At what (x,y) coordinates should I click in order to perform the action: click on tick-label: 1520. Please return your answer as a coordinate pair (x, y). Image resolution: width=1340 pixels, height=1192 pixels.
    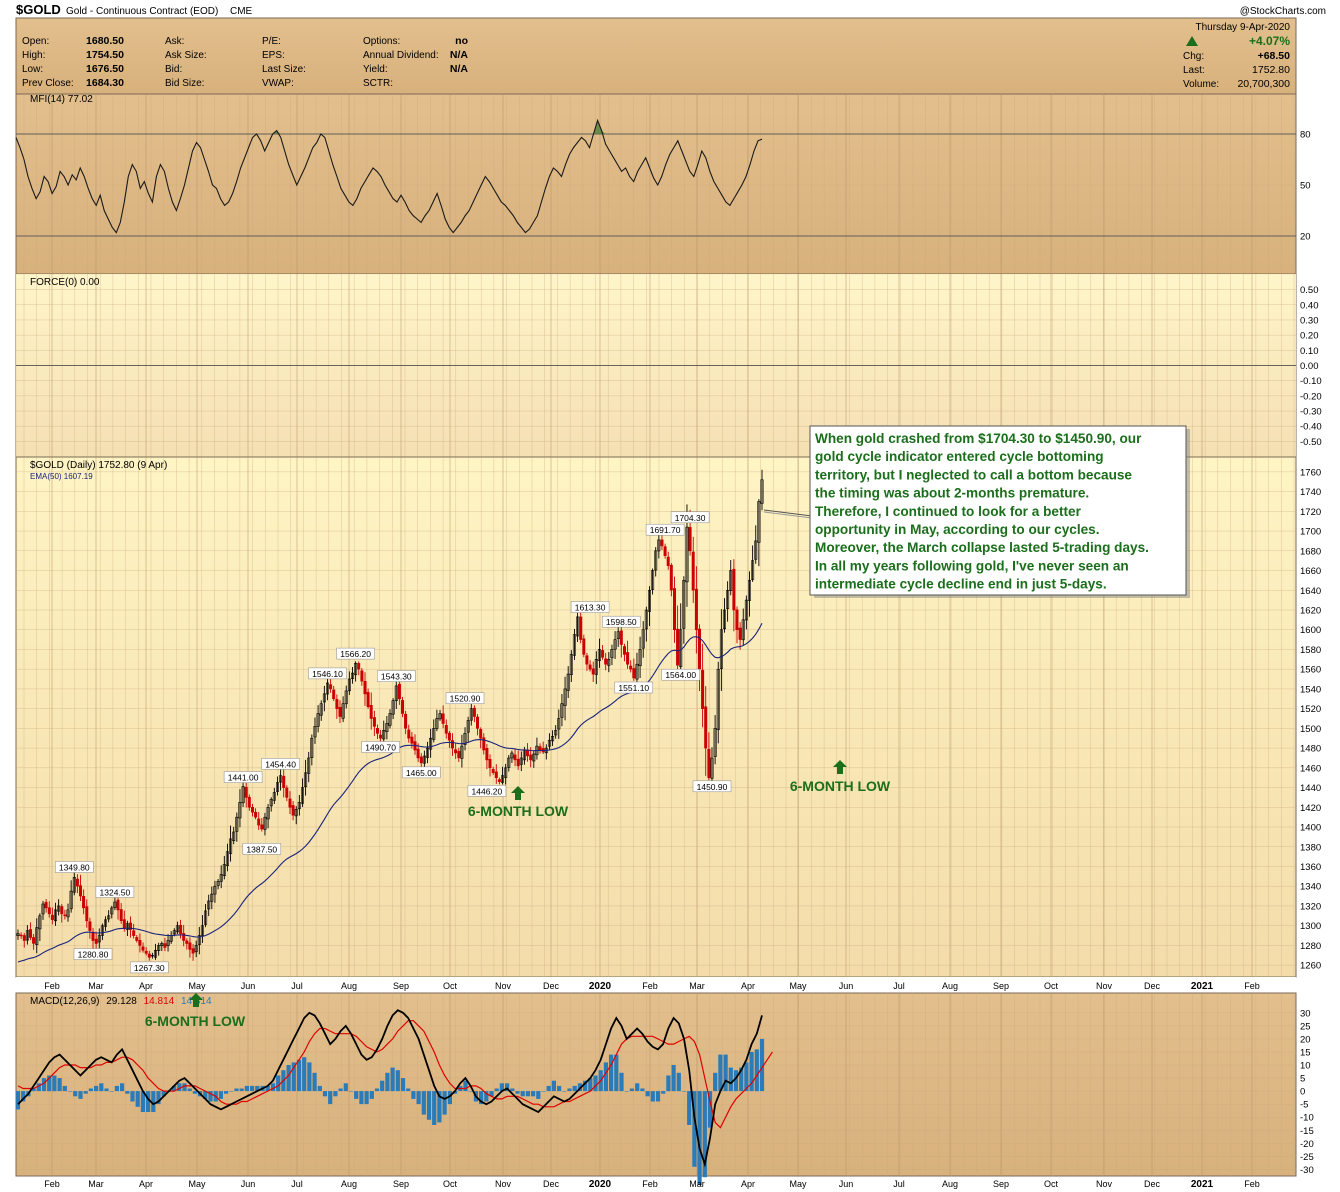
    Looking at the image, I should click on (1310, 709).